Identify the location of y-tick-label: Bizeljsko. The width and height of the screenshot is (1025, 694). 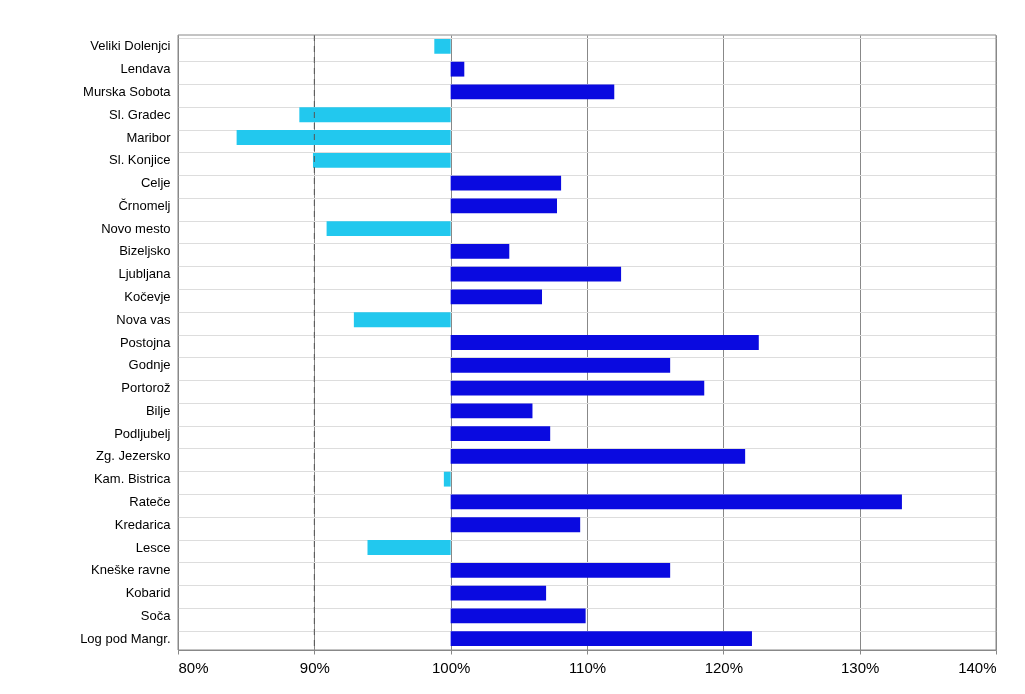
(145, 251).